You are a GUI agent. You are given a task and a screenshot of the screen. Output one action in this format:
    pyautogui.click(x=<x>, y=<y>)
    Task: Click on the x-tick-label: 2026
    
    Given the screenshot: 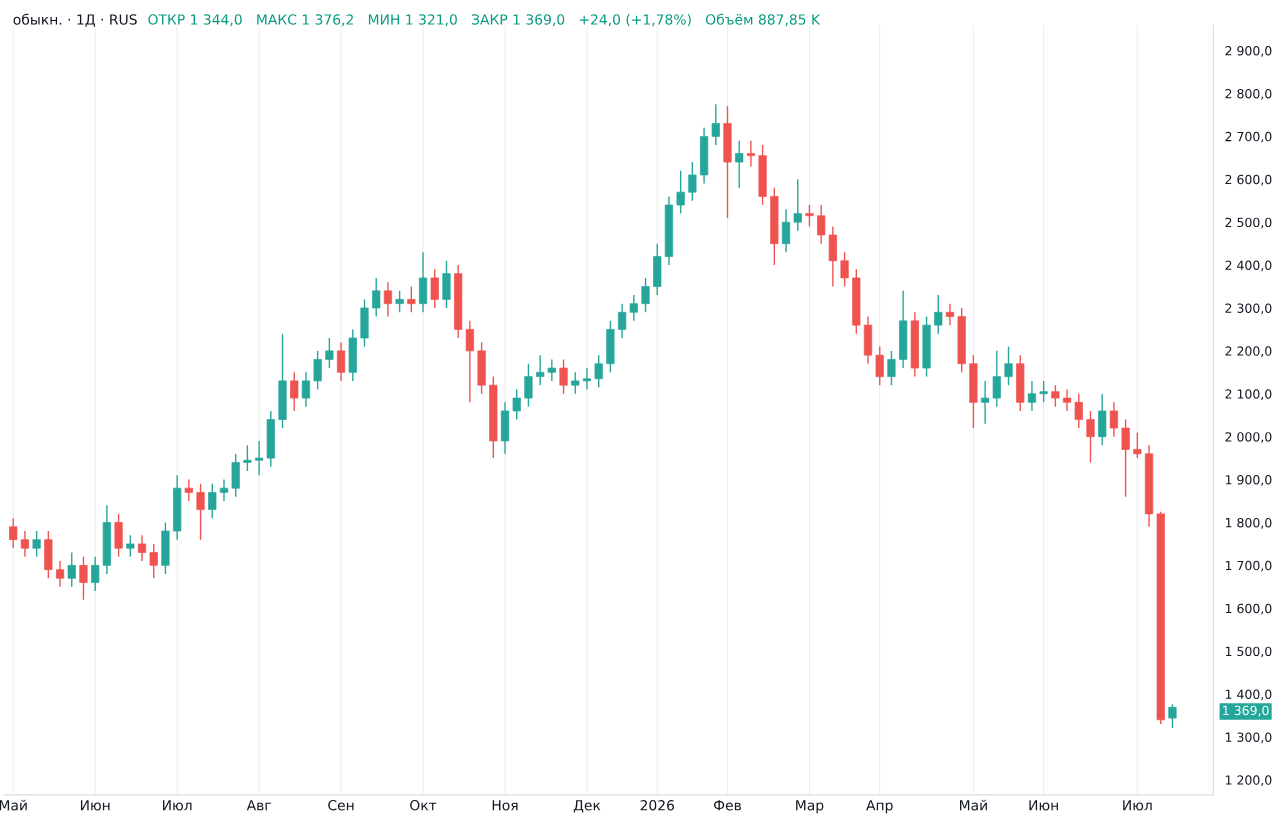 What is the action you would take?
    pyautogui.click(x=657, y=805)
    